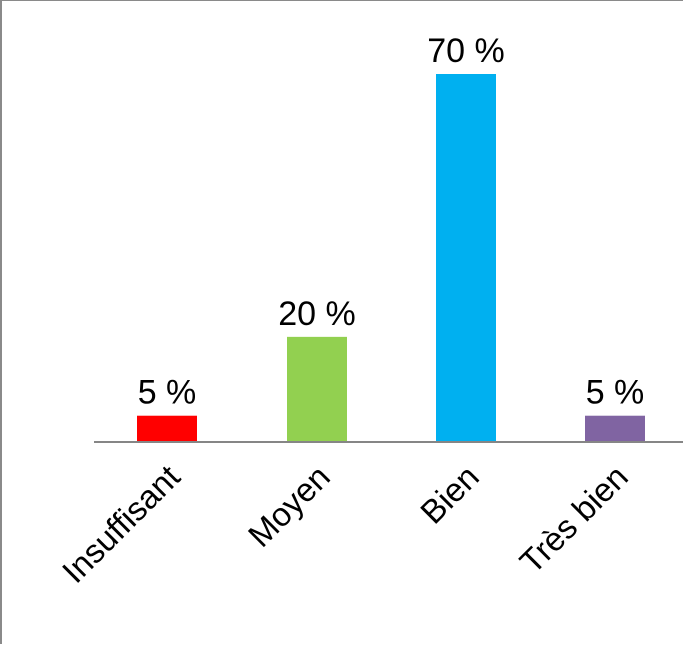 Image resolution: width=683 pixels, height=645 pixels. I want to click on x-tick-label: Bien, so click(449, 494).